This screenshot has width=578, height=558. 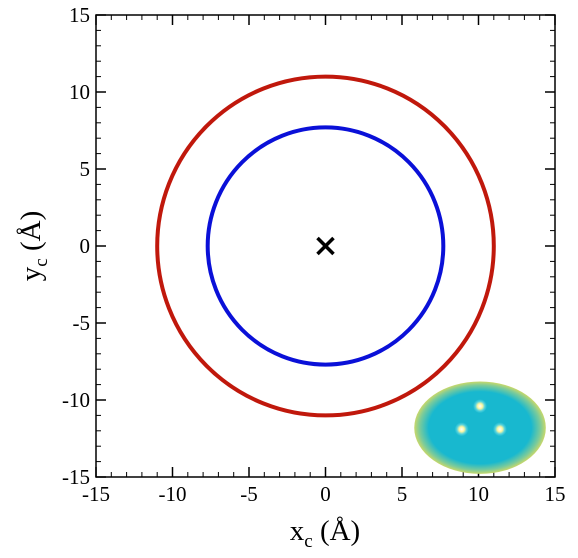 What do you see at coordinates (41, 262) in the screenshot?
I see `y-axis-subscript: c` at bounding box center [41, 262].